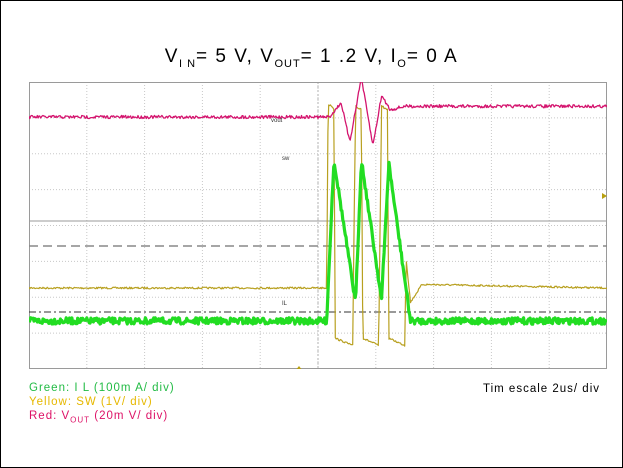 This screenshot has width=623, height=468. Describe the element at coordinates (432, 56) in the screenshot. I see `title-io-value: = 0 A` at that location.